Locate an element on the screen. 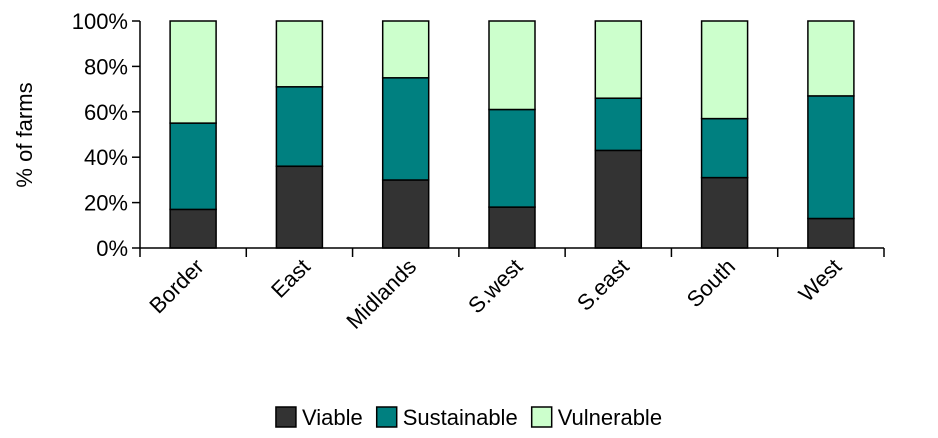 The image size is (938, 438). y-tick-label: 40% is located at coordinates (106, 157).